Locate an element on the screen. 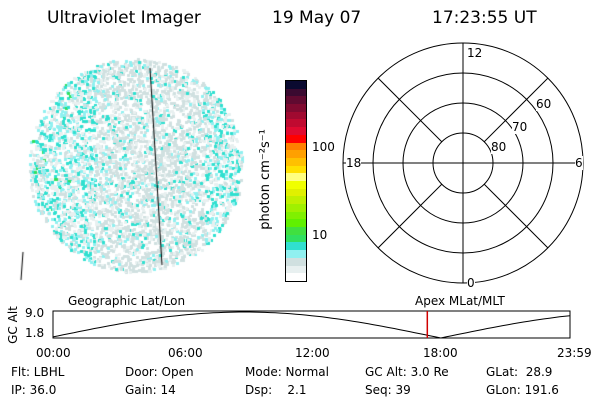 This screenshot has width=600, height=400. door-status: Door: Open is located at coordinates (159, 372).